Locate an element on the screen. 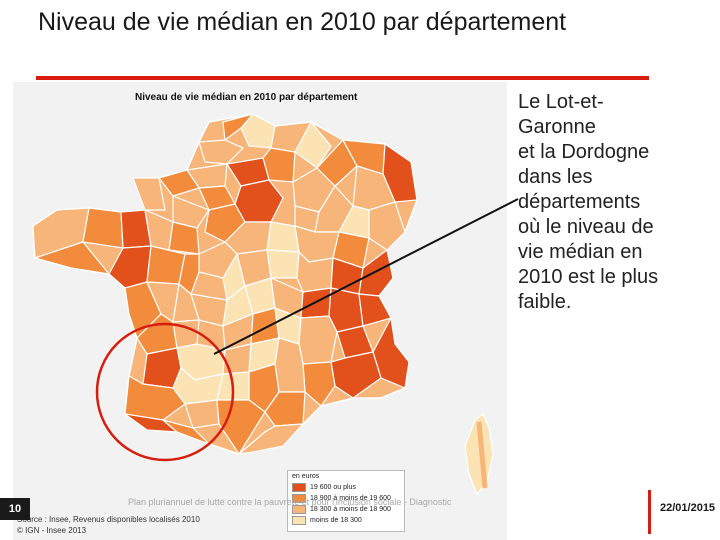 The image size is (720, 540). legend-item: 18 900 à moins de 19 600 is located at coordinates (341, 498).